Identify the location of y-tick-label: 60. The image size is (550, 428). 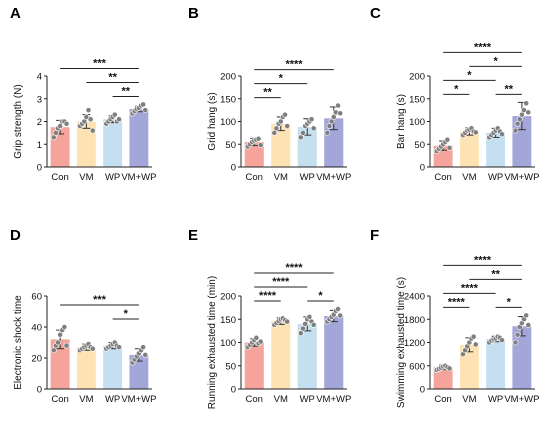
(36, 297).